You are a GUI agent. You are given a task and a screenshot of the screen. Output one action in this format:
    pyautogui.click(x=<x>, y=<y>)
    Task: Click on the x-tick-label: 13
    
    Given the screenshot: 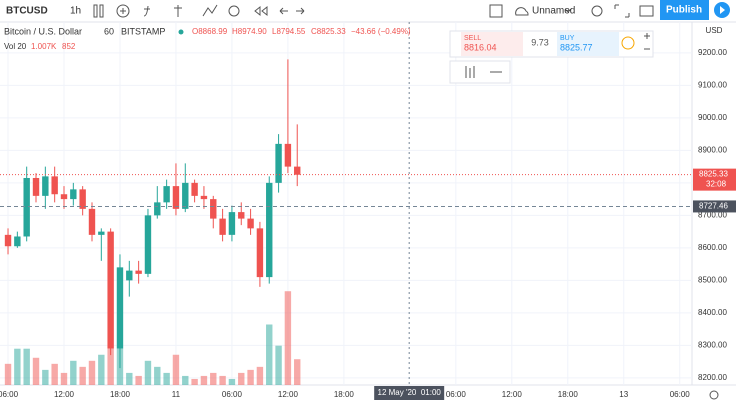 What is the action you would take?
    pyautogui.click(x=623, y=394)
    